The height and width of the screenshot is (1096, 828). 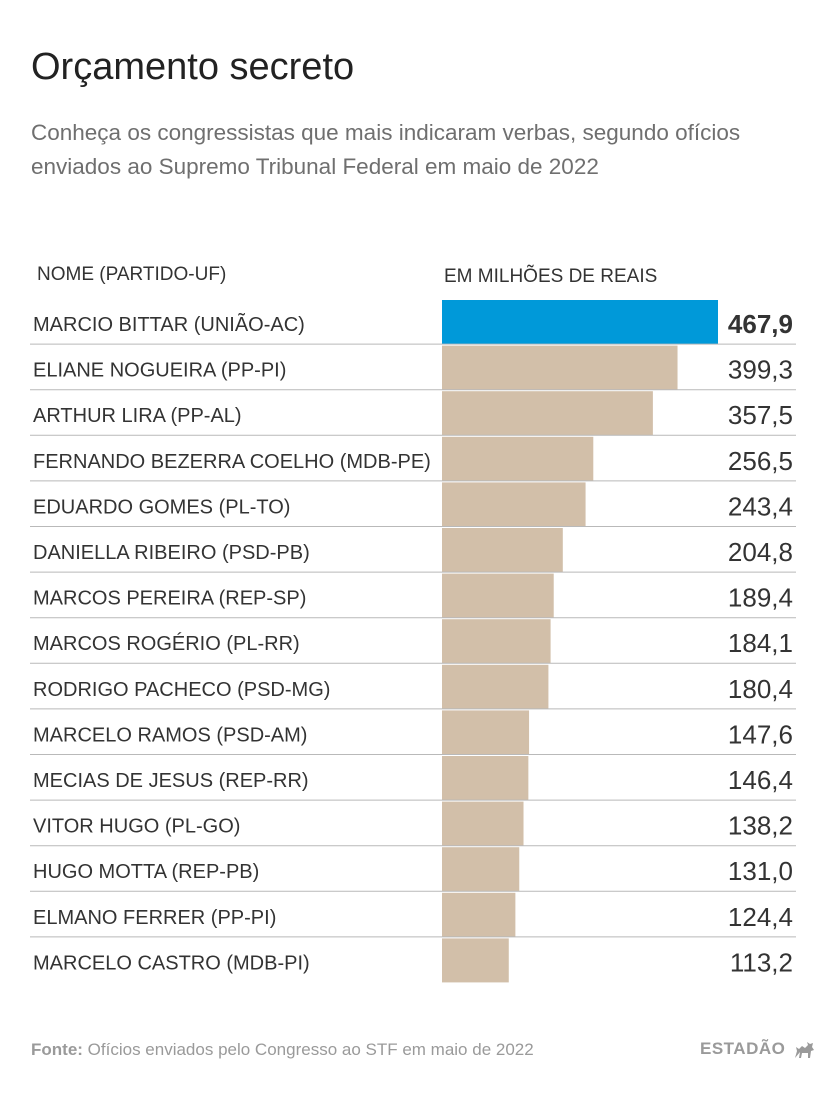 What do you see at coordinates (760, 780) in the screenshot?
I see `value-label: 146,4` at bounding box center [760, 780].